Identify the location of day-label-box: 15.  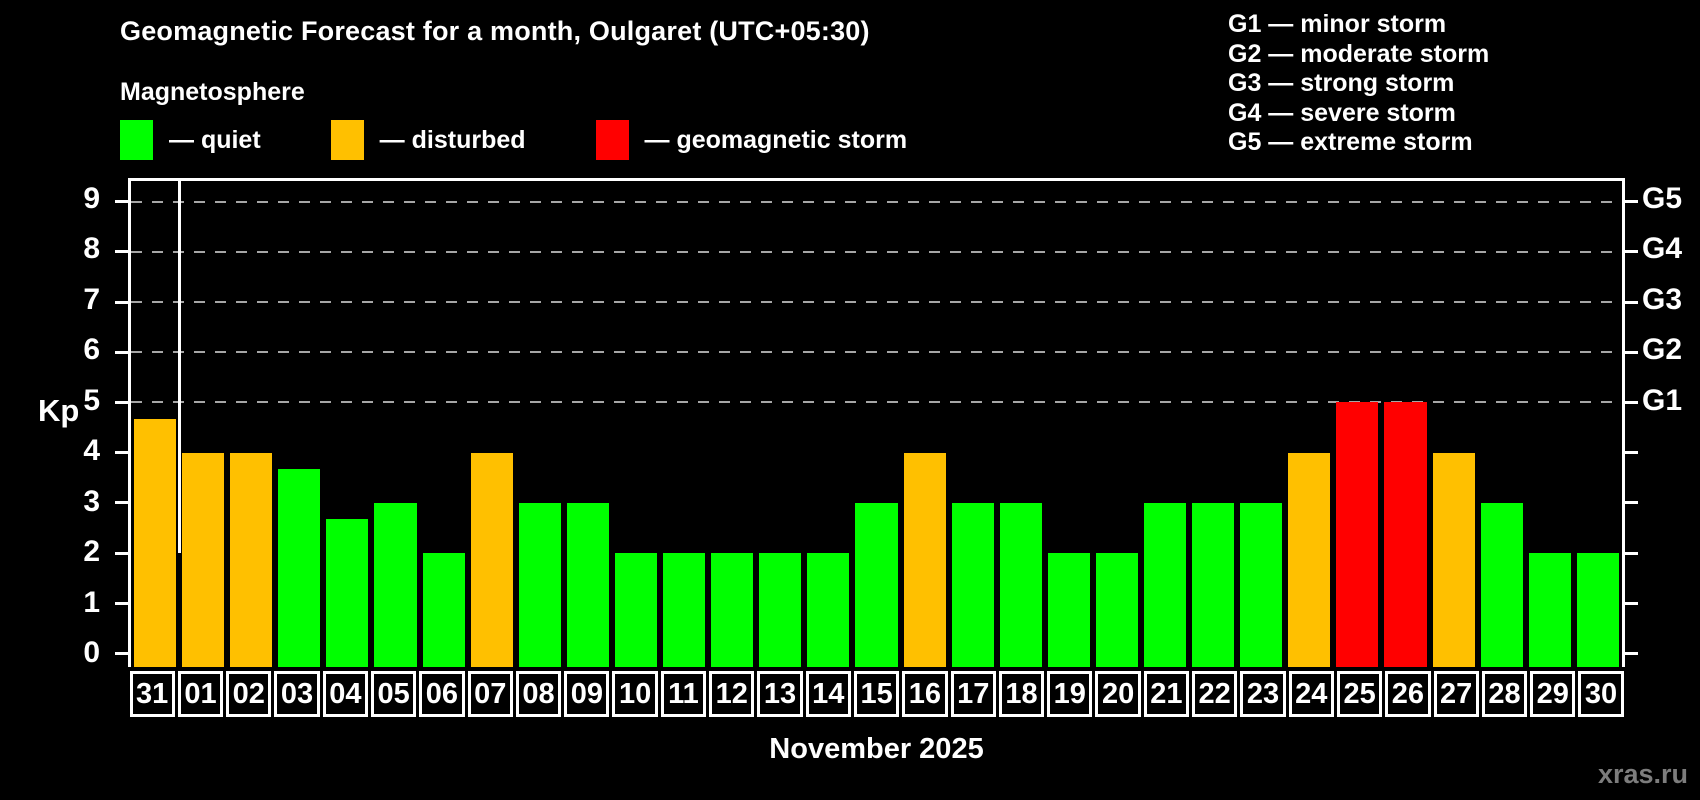
(876, 694).